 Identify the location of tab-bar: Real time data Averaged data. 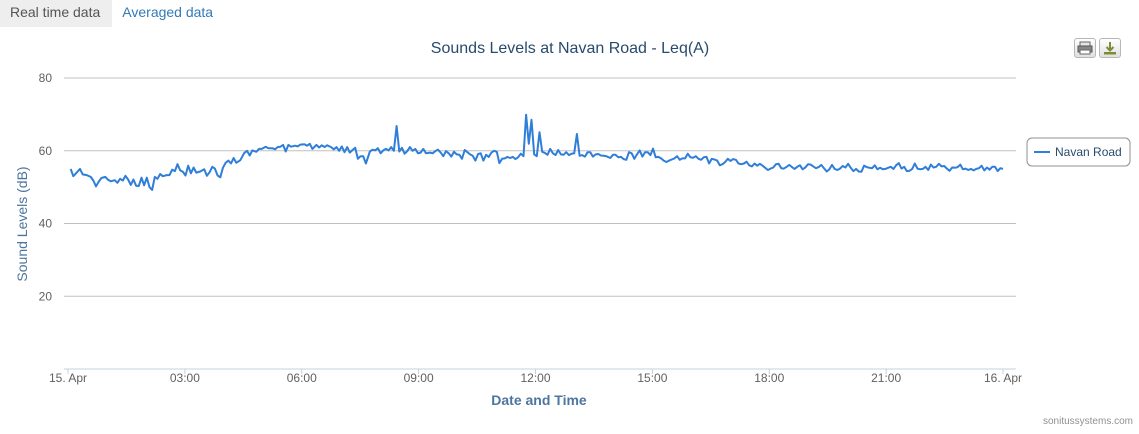
(112, 13).